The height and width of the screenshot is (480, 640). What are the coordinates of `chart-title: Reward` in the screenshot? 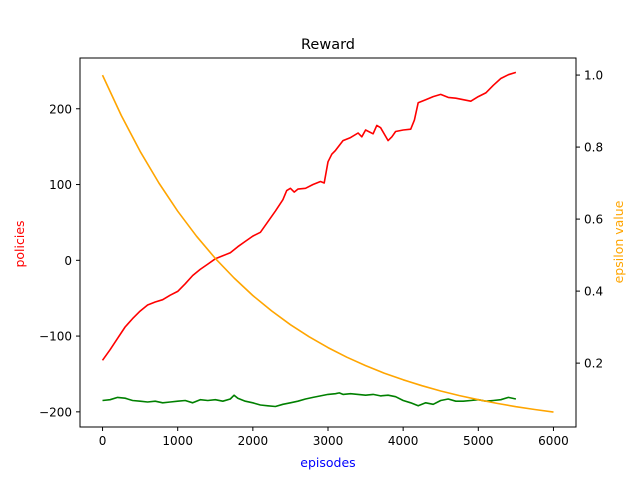 It's located at (328, 45).